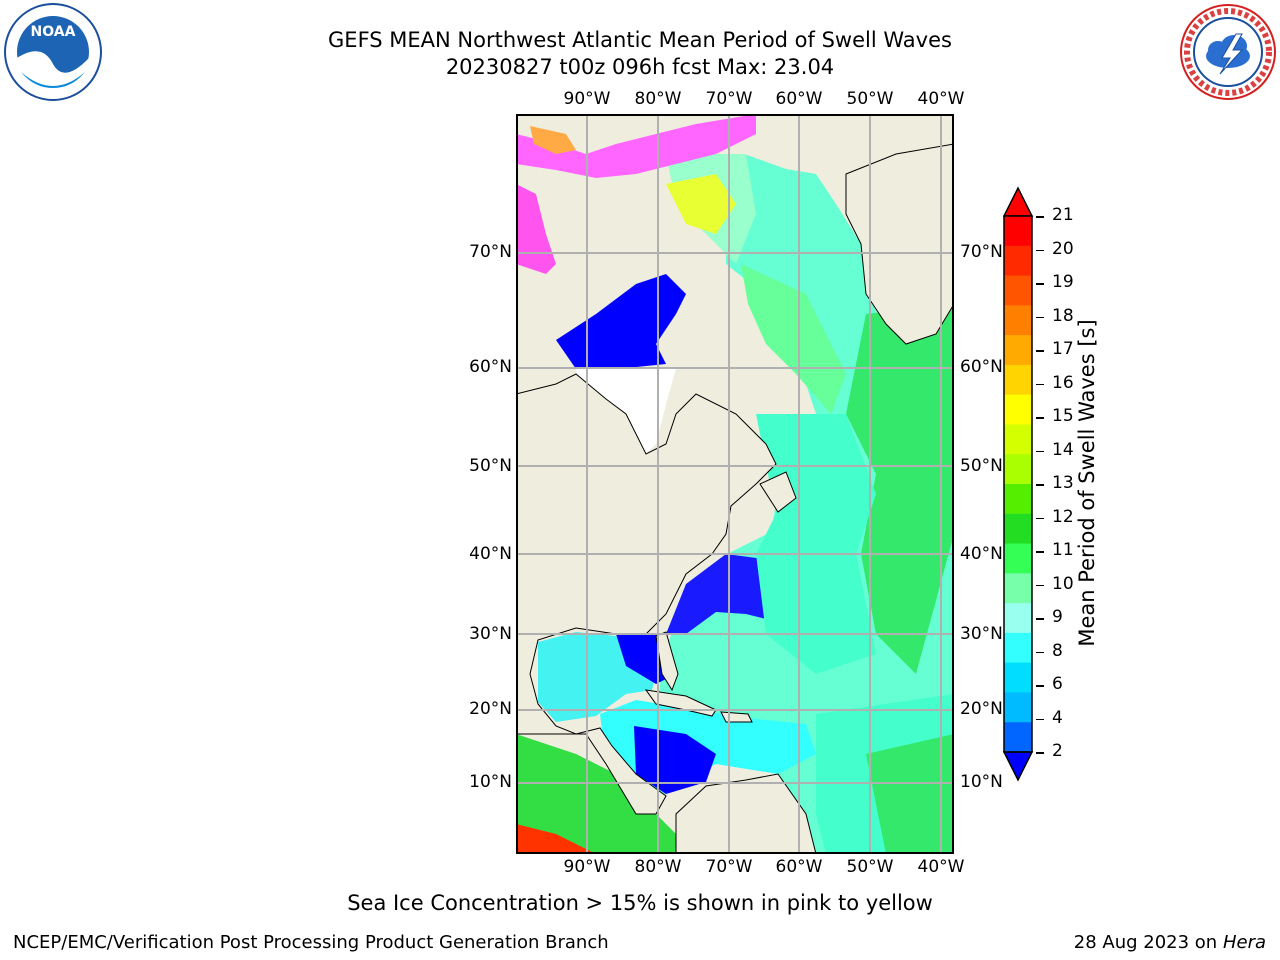 The height and width of the screenshot is (960, 1280). What do you see at coordinates (1057, 650) in the screenshot?
I see `colorbar-tick-label: 8` at bounding box center [1057, 650].